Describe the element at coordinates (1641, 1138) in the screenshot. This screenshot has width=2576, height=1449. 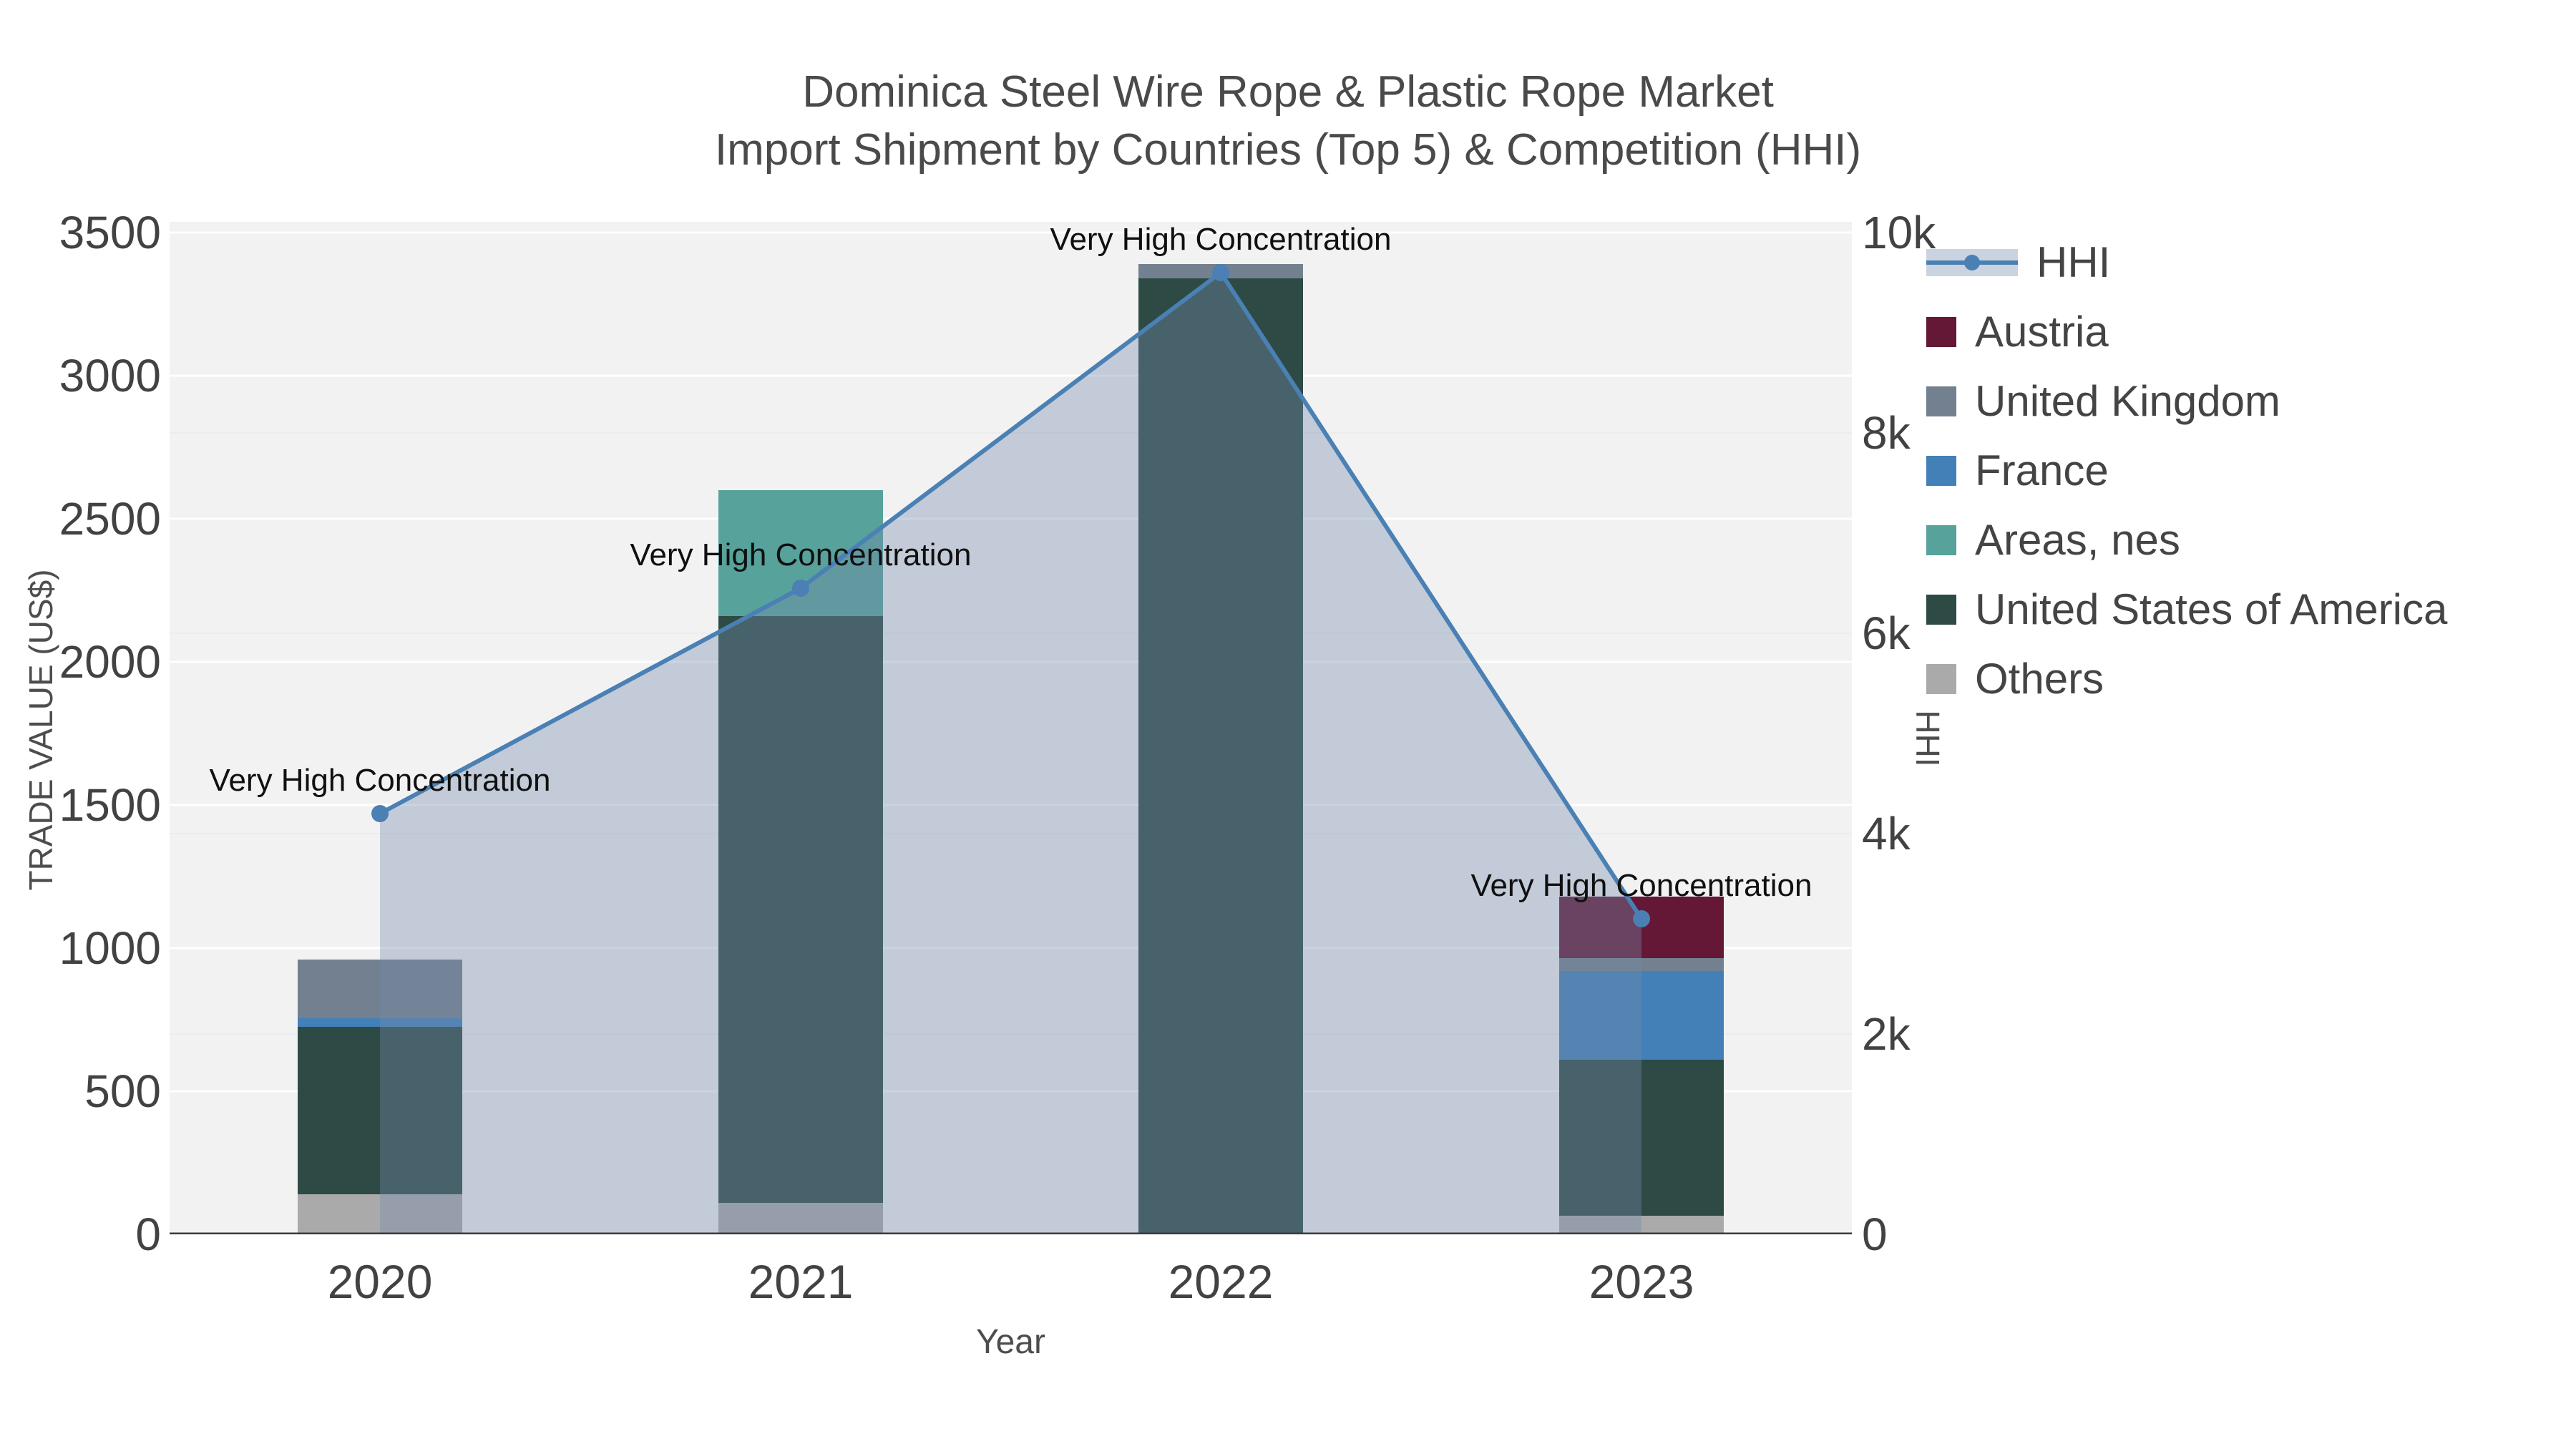
I see `bar-segment-united-states-of-america-2023` at that location.